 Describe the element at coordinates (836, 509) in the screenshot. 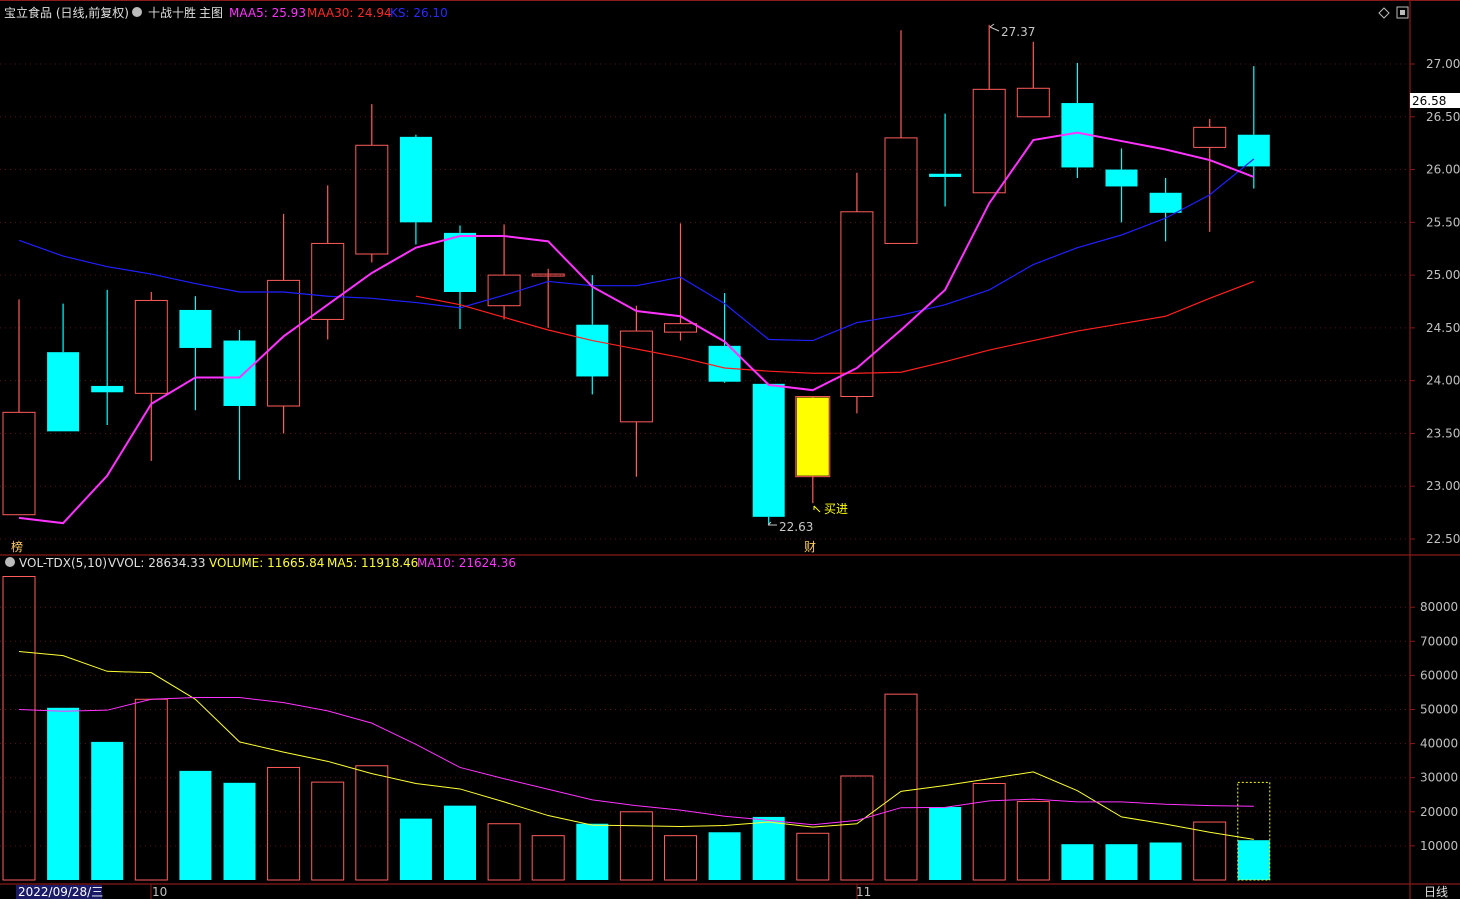

I see `buy-signal-label: 买进` at that location.